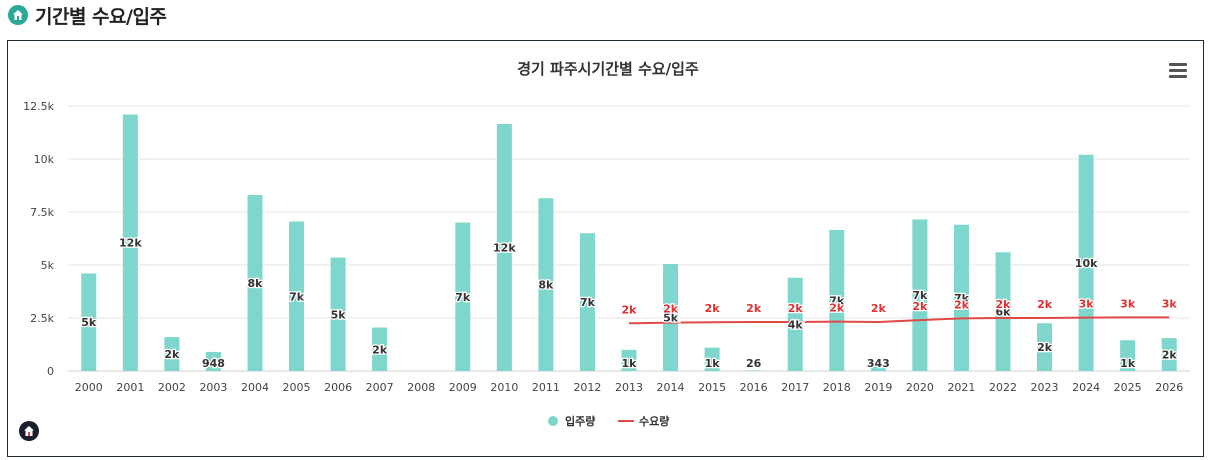  What do you see at coordinates (38, 106) in the screenshot?
I see `y-tick-label: 12.5k` at bounding box center [38, 106].